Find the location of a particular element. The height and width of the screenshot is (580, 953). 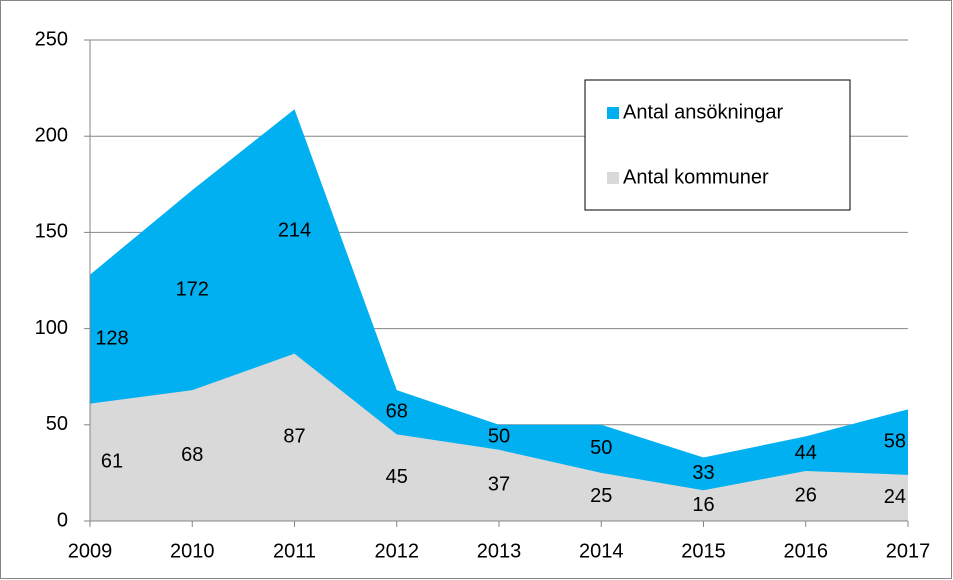

data-label: 26 is located at coordinates (806, 495).